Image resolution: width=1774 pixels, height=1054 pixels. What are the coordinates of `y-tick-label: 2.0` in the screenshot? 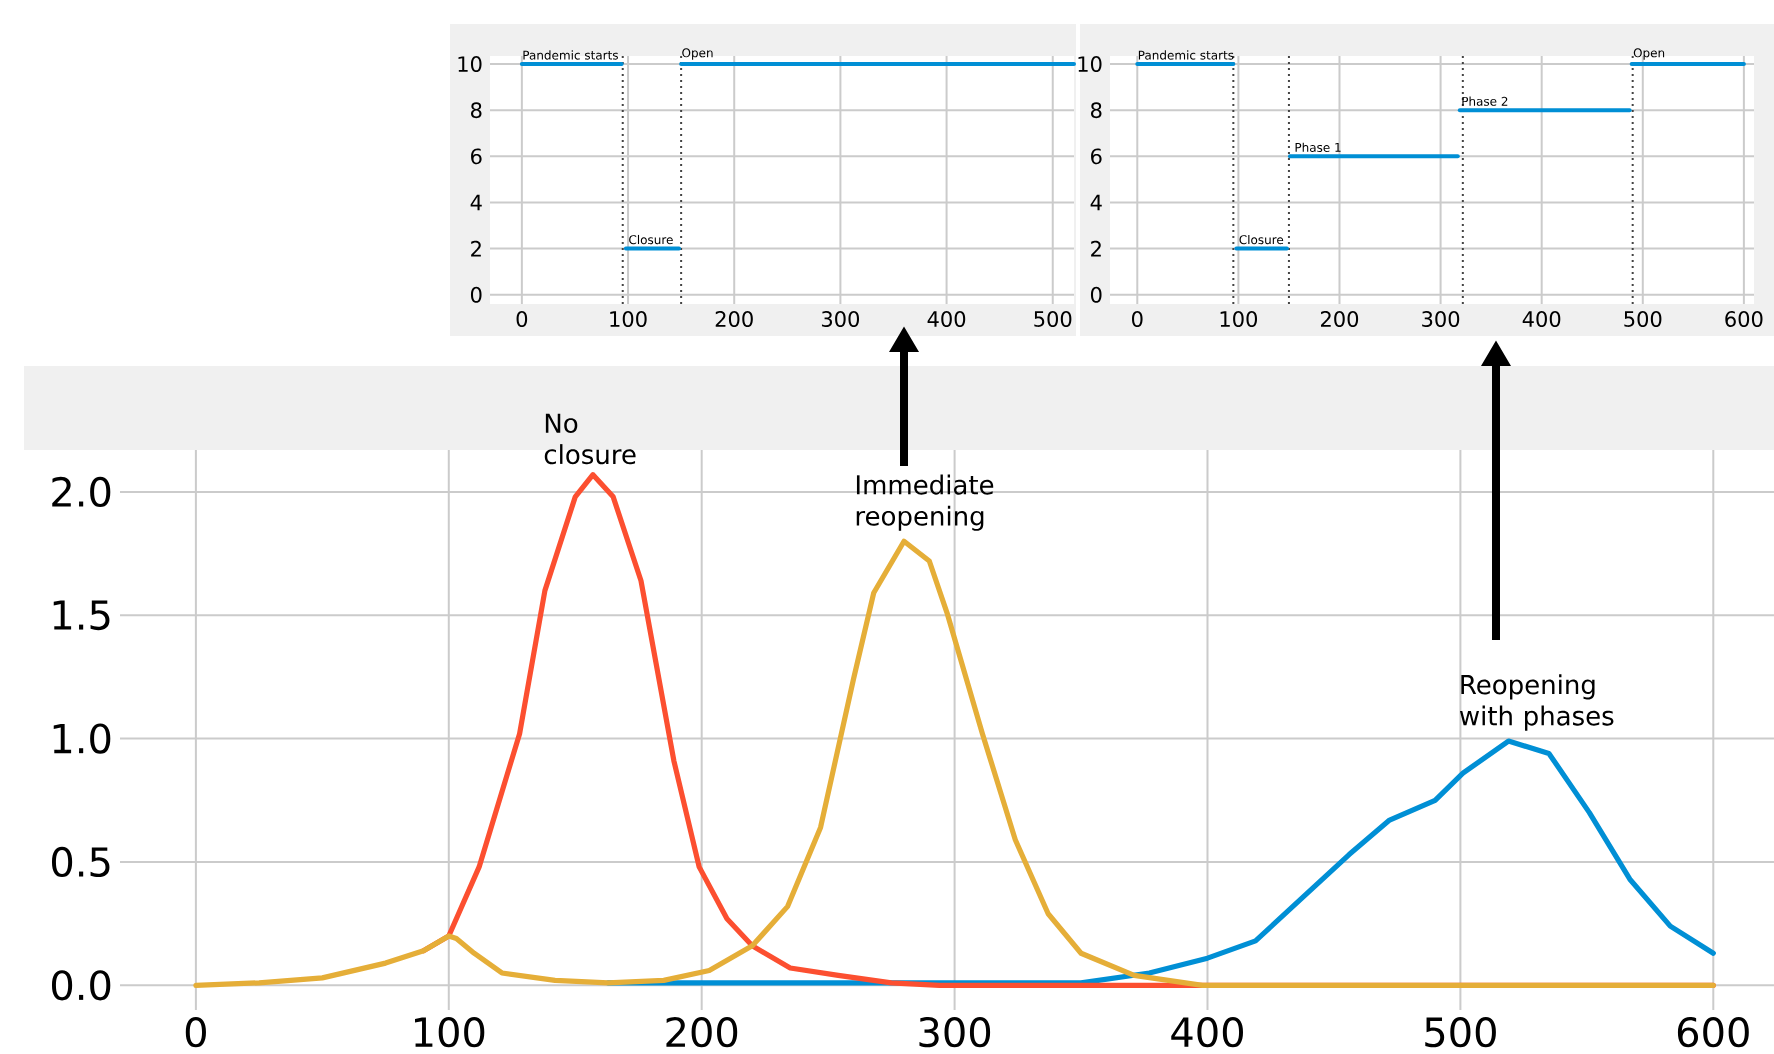 It's located at (81, 492).